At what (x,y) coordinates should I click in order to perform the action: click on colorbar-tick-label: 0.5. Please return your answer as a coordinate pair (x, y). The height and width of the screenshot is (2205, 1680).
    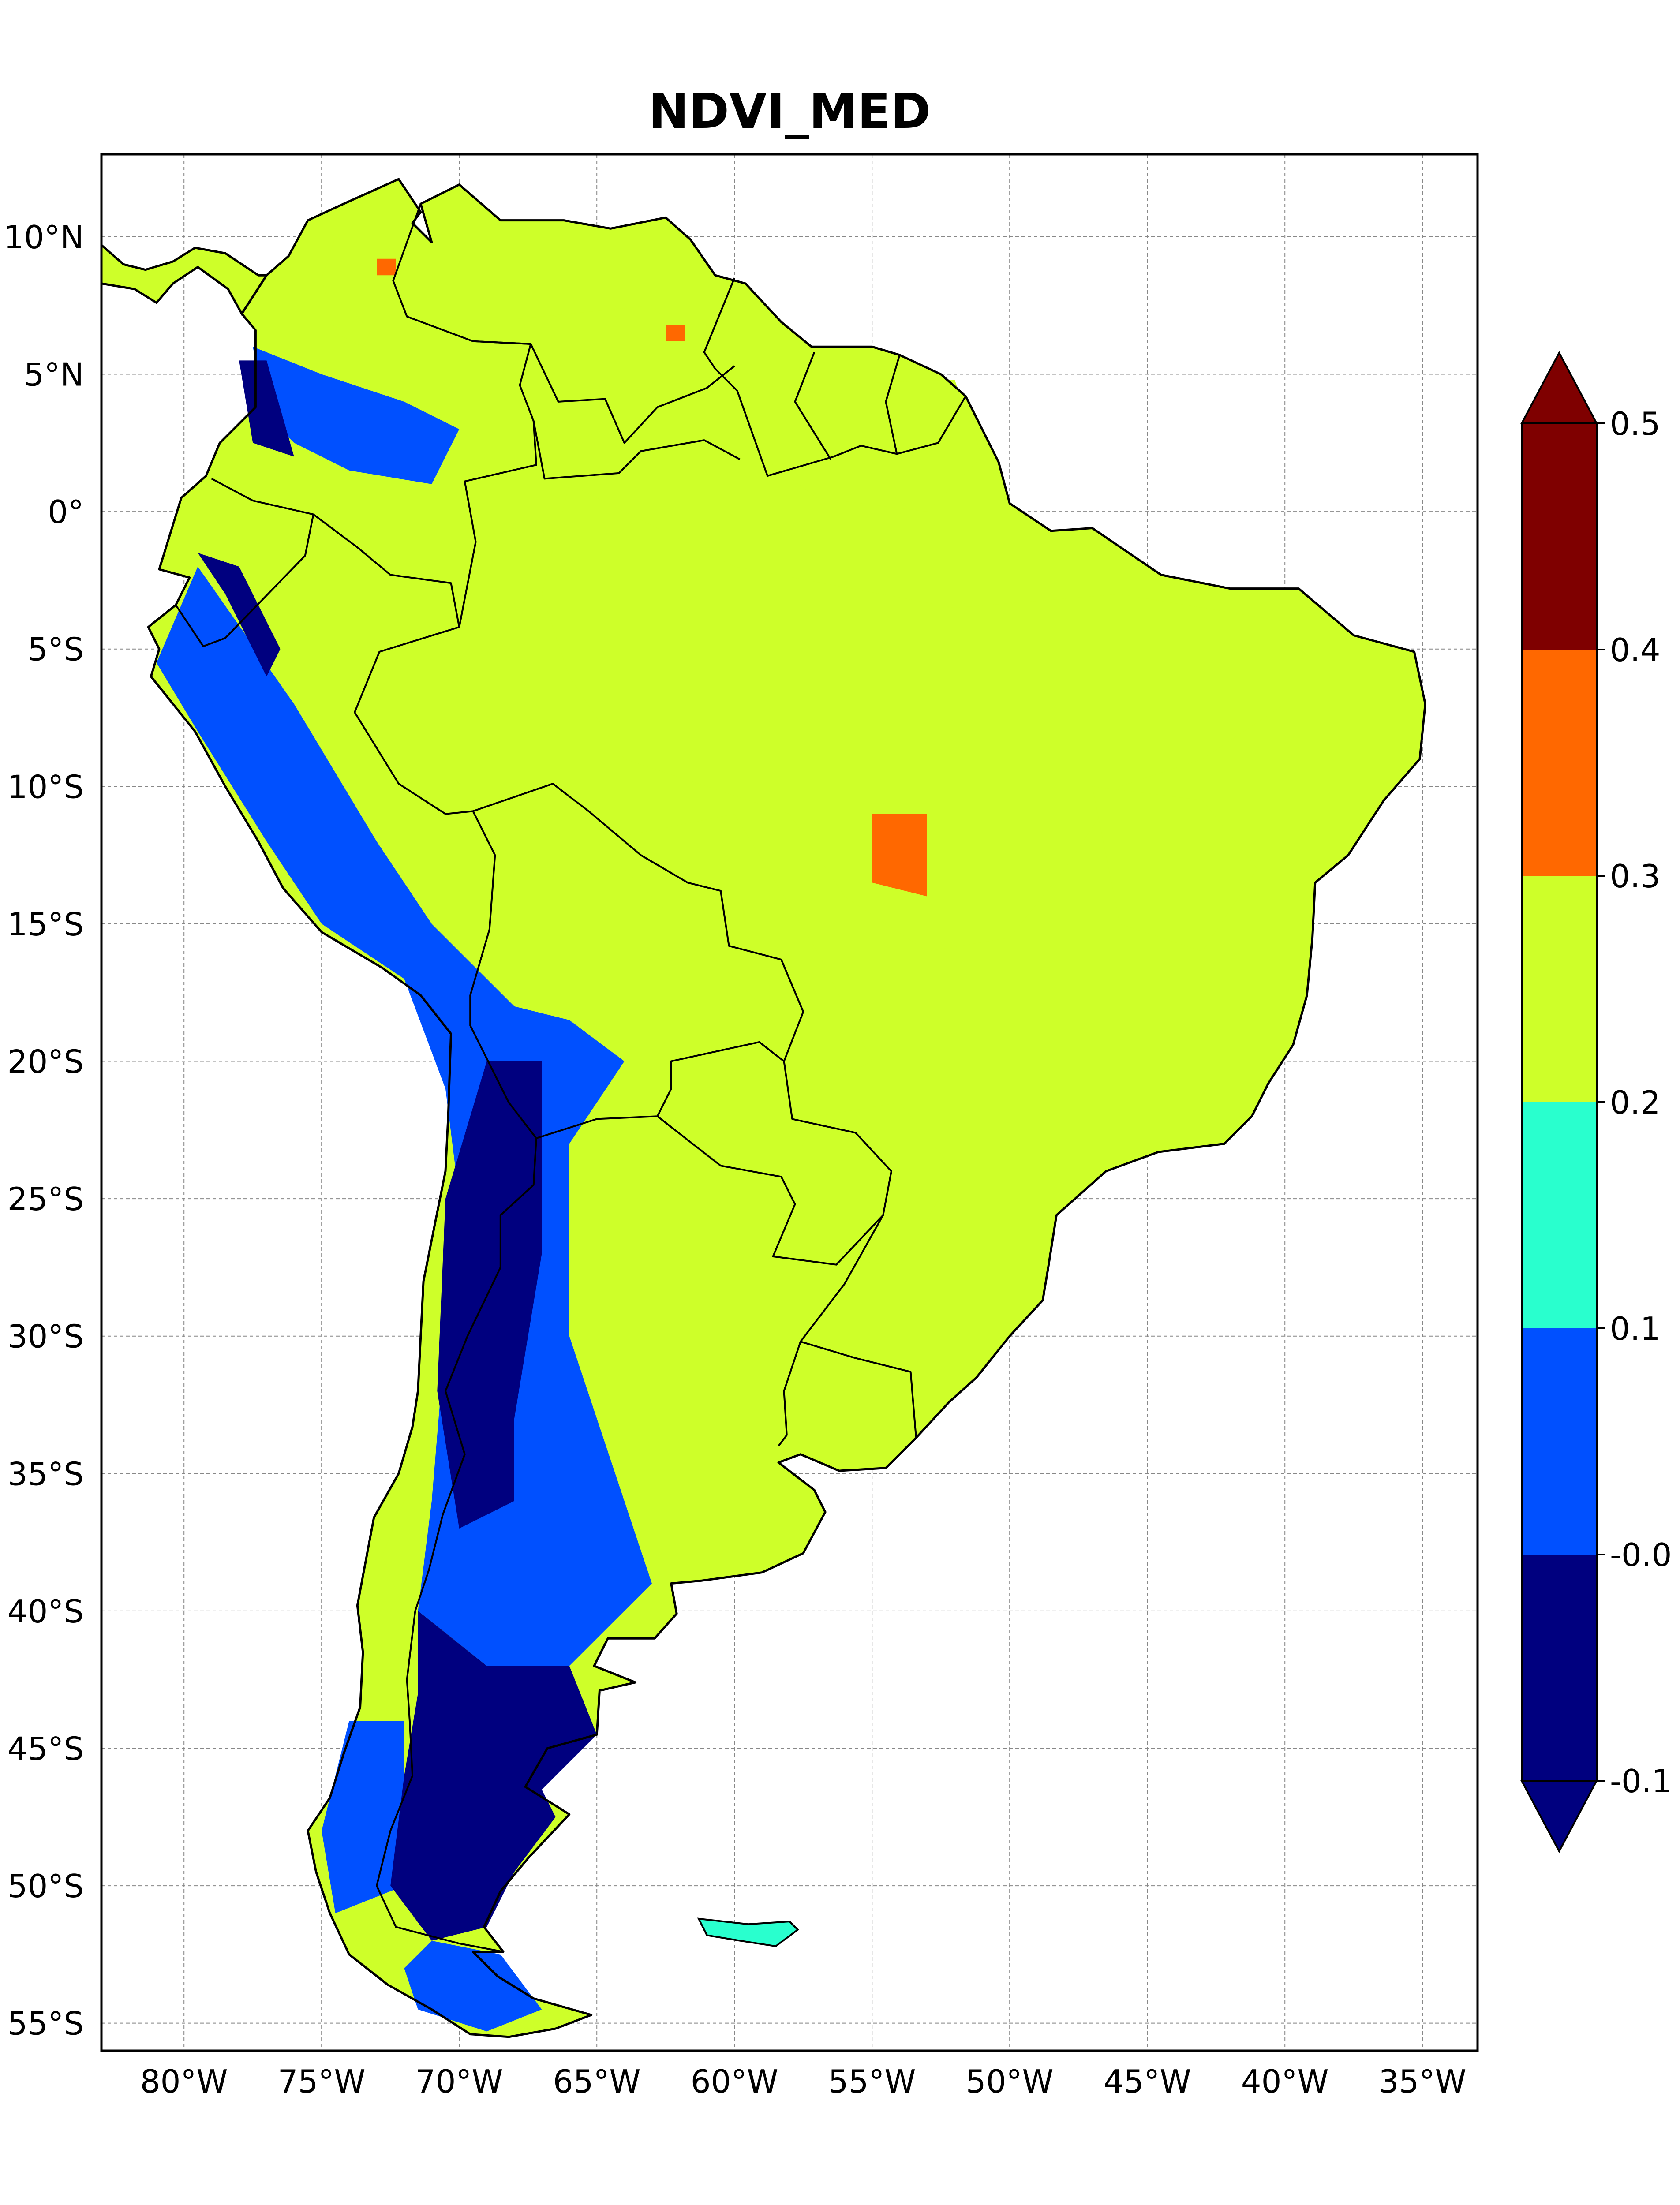
    Looking at the image, I should click on (1635, 423).